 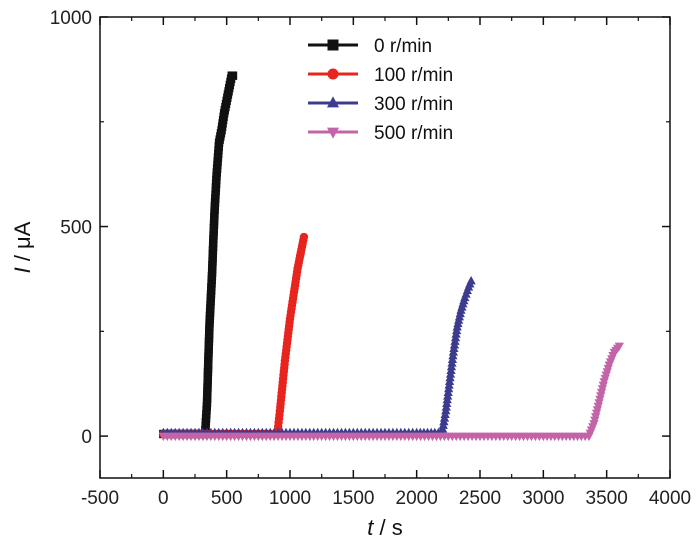 I want to click on x-axis-title-rest: / s, so click(x=387, y=527).